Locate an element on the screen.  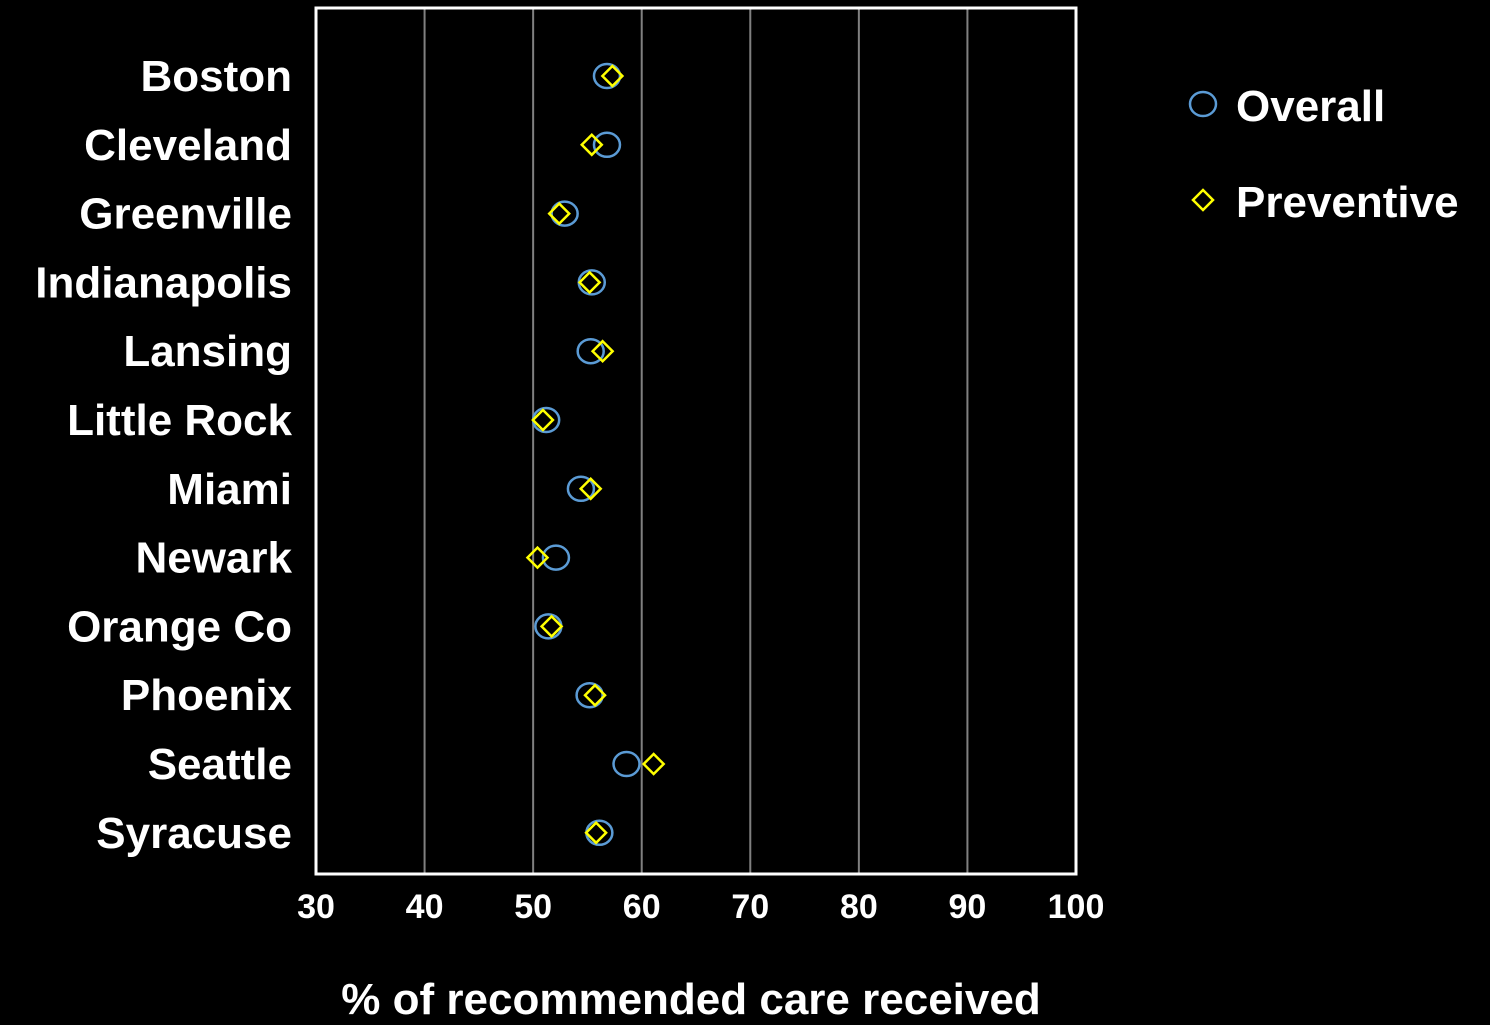
legend: Overall Preventive is located at coordinates (1323, 154).